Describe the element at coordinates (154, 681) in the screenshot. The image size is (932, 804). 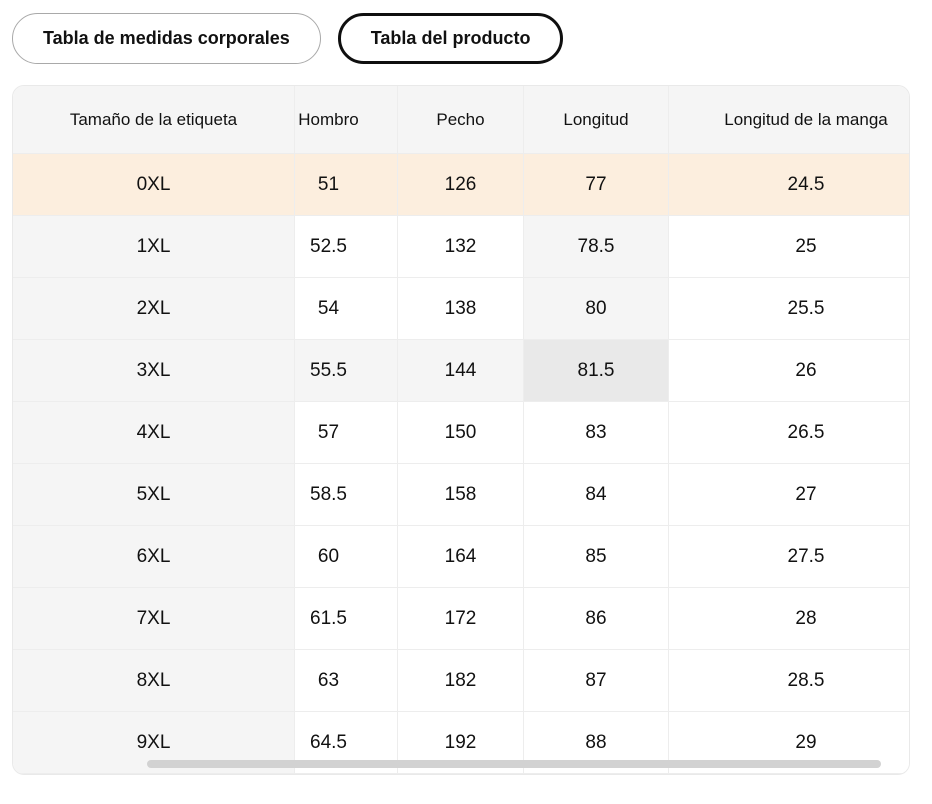
I see `row-size-label: 8XL` at that location.